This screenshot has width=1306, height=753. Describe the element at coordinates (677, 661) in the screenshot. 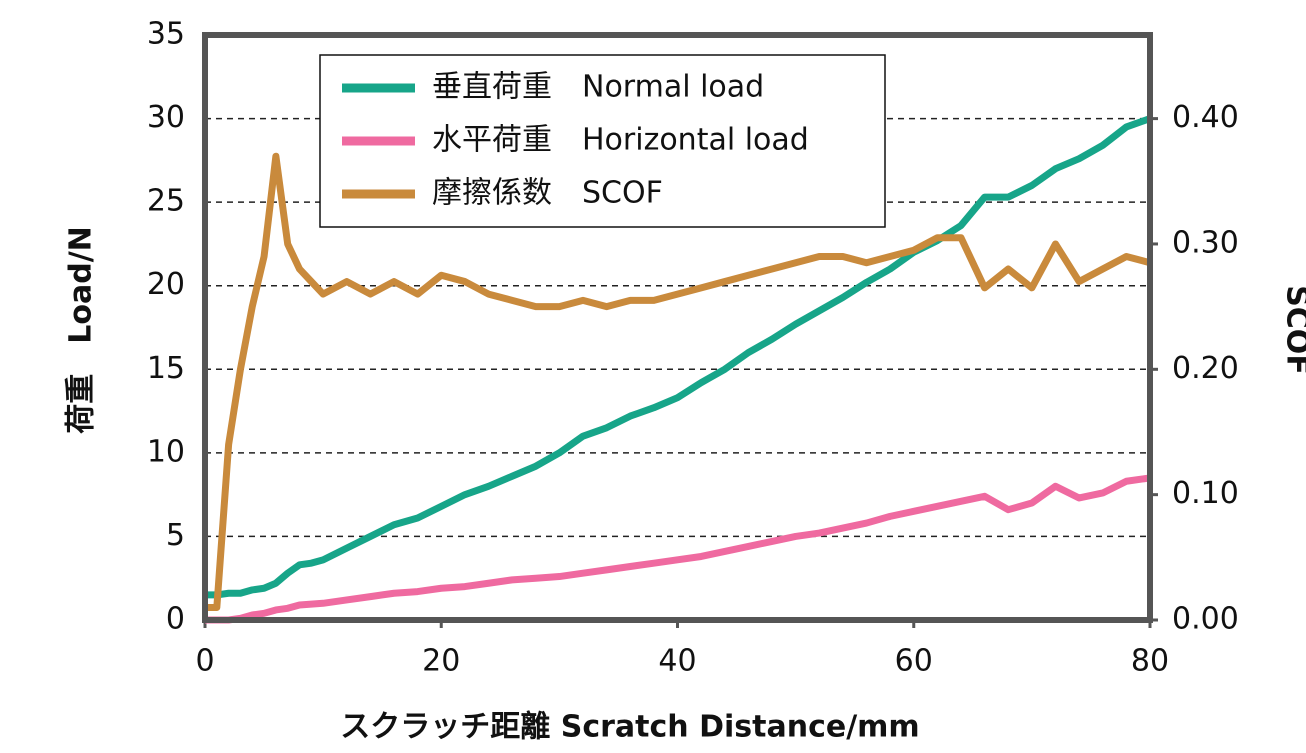

I see `x-tick-label: 40` at that location.